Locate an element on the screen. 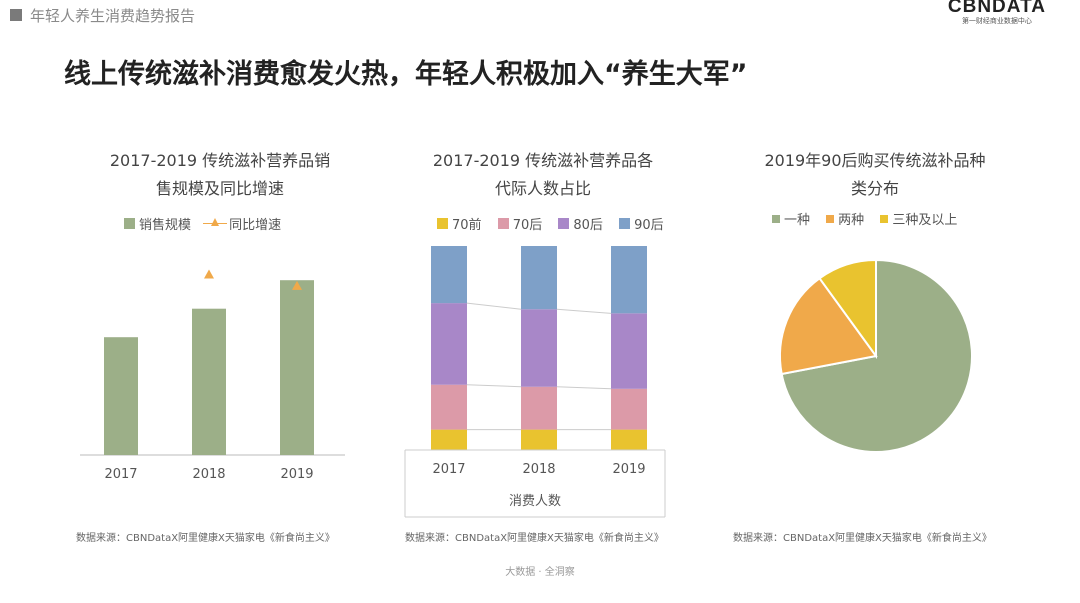  legend-swatch-80s is located at coordinates (564, 223).